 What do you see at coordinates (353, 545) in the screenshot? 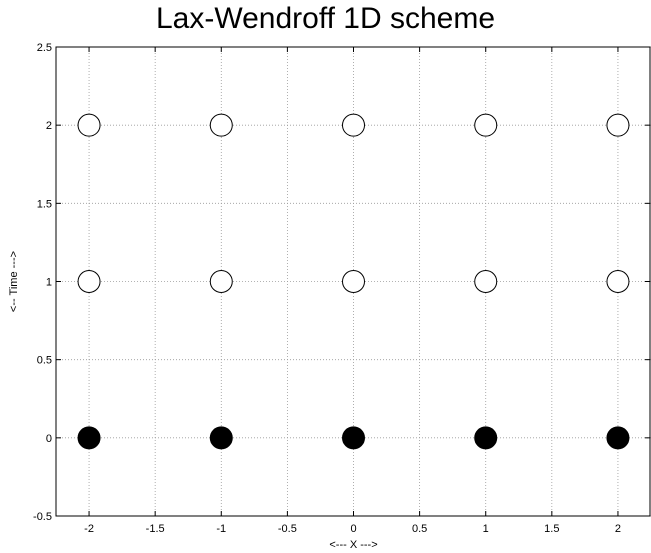
I see `x-axis-label: <--- X --->` at bounding box center [353, 545].